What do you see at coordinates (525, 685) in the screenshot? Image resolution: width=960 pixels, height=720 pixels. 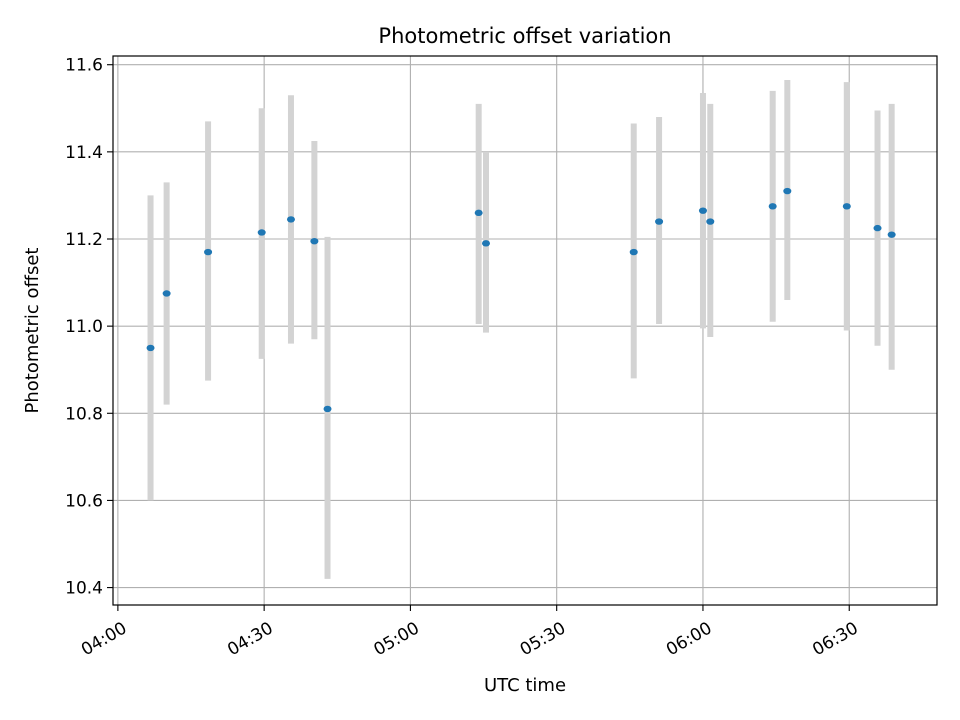 I see `x-axis-label: UTC time` at bounding box center [525, 685].